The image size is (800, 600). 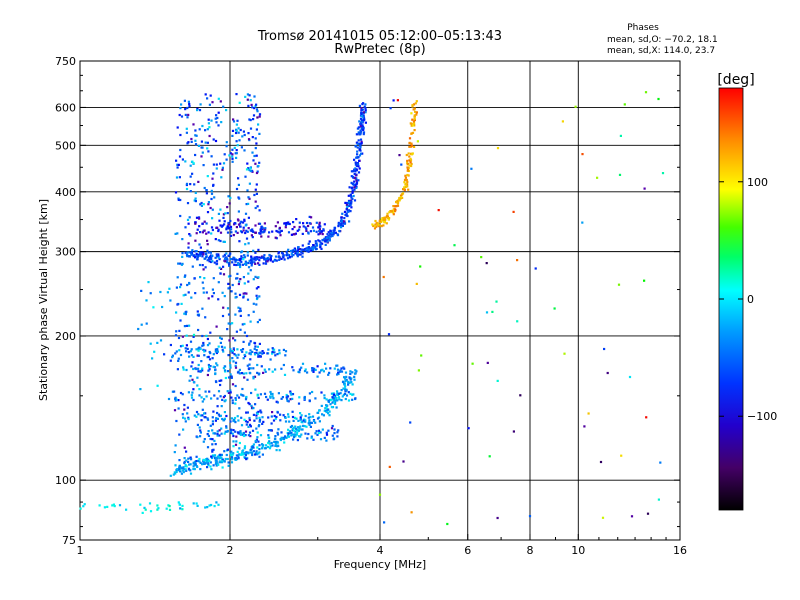 I want to click on stats-header: Phases, so click(x=643, y=28).